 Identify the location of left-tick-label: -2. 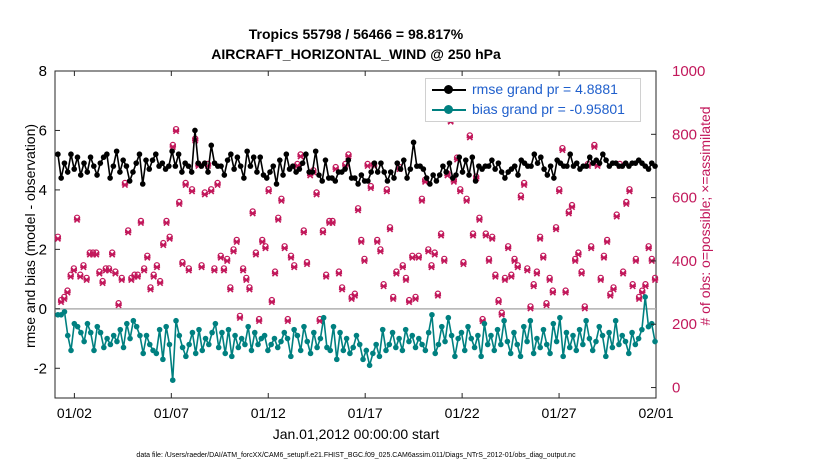
(40, 368).